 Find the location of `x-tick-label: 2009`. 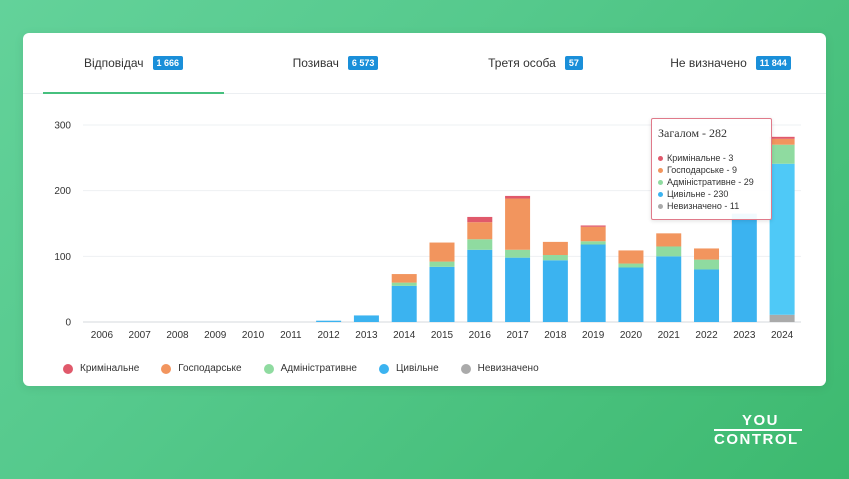

x-tick-label: 2009 is located at coordinates (215, 335).